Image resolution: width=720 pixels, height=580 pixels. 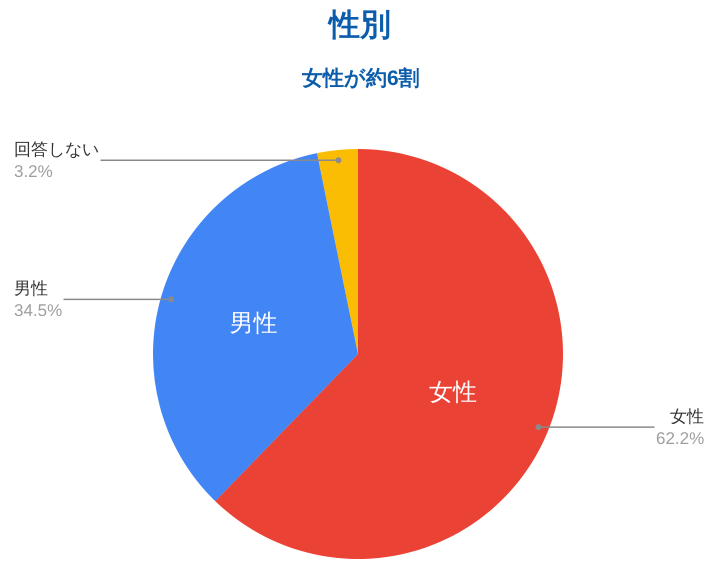 I want to click on slice-label: 回答しない, so click(x=56, y=149).